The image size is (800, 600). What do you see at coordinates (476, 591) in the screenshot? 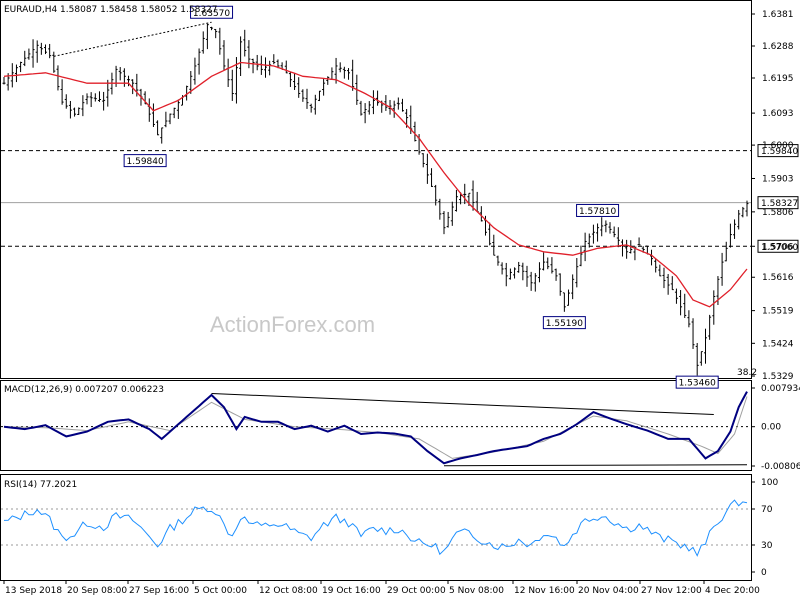
I see `x-tick-label: 5 Nov 08:00` at bounding box center [476, 591].